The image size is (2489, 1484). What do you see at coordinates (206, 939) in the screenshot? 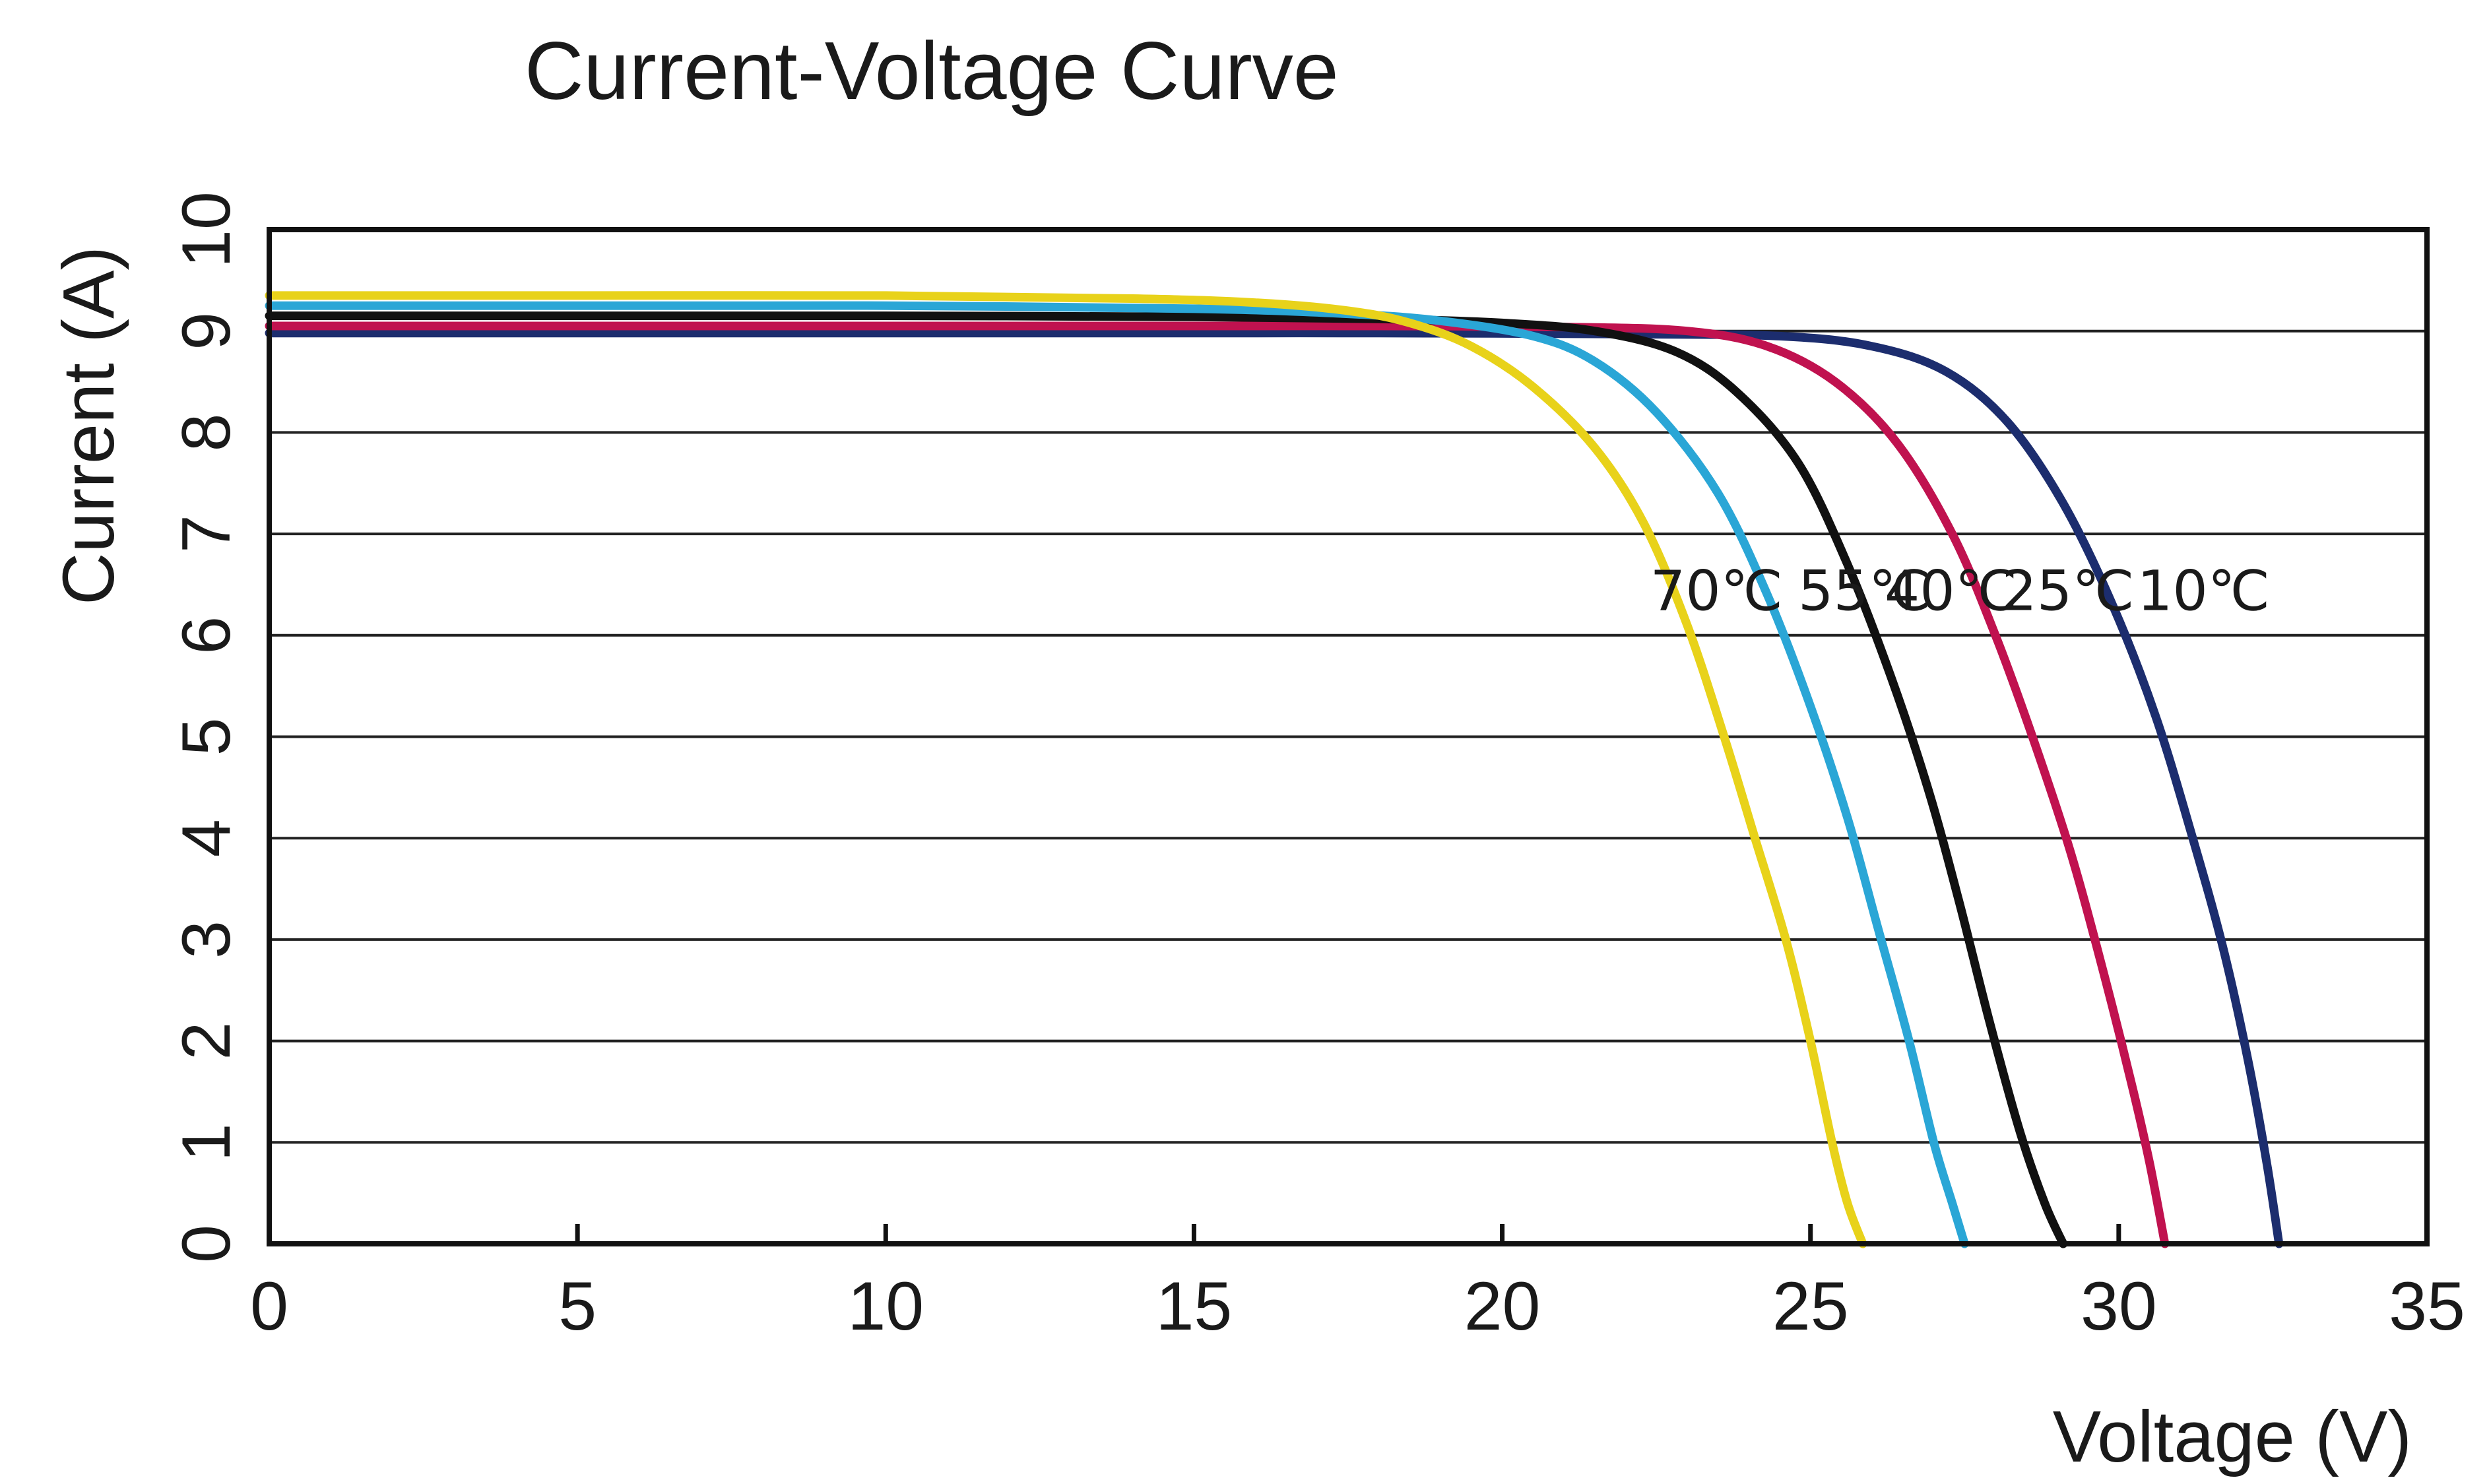
I see `y-tick-label-3: 3` at bounding box center [206, 939].